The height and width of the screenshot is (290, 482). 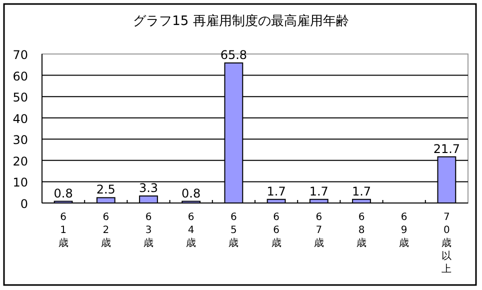 I want to click on y-tick-label: 10, so click(x=20, y=183).